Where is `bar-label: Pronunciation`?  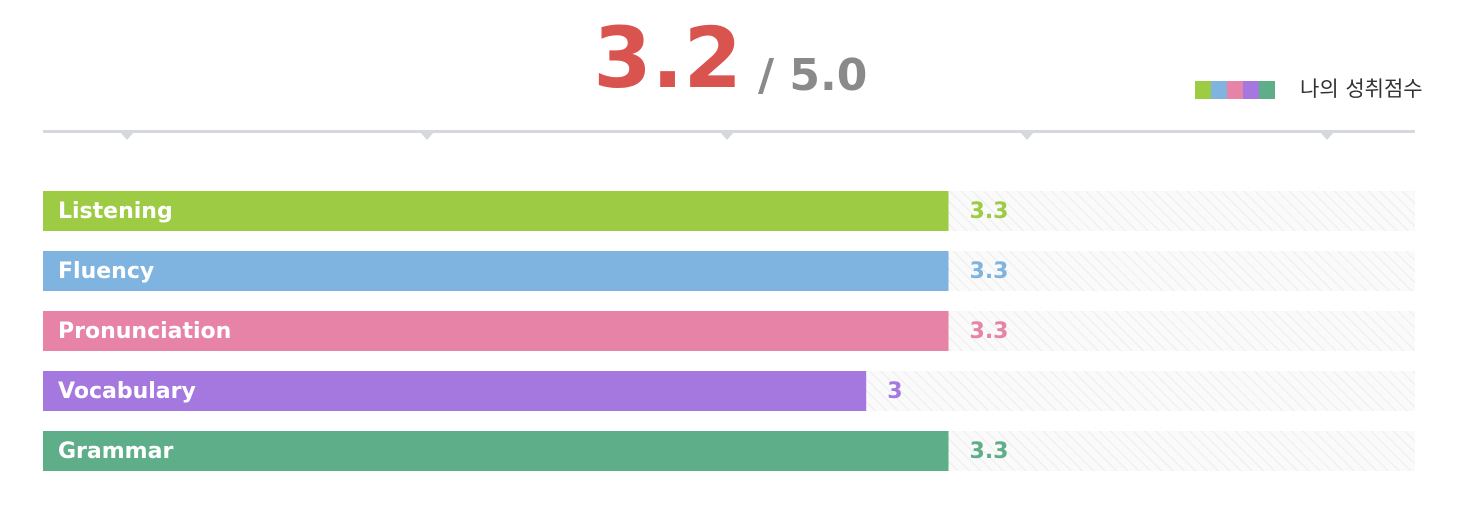
bar-label: Pronunciation is located at coordinates (144, 331).